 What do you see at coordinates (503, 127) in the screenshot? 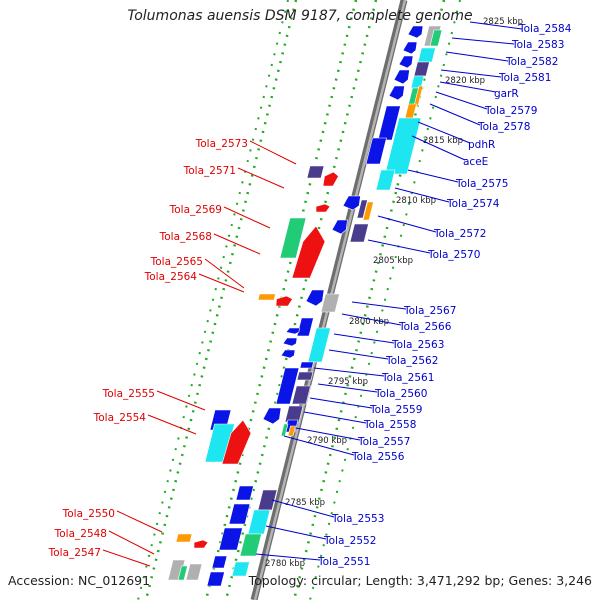
I see `forward-gene-label: Tola_2578` at bounding box center [503, 127].